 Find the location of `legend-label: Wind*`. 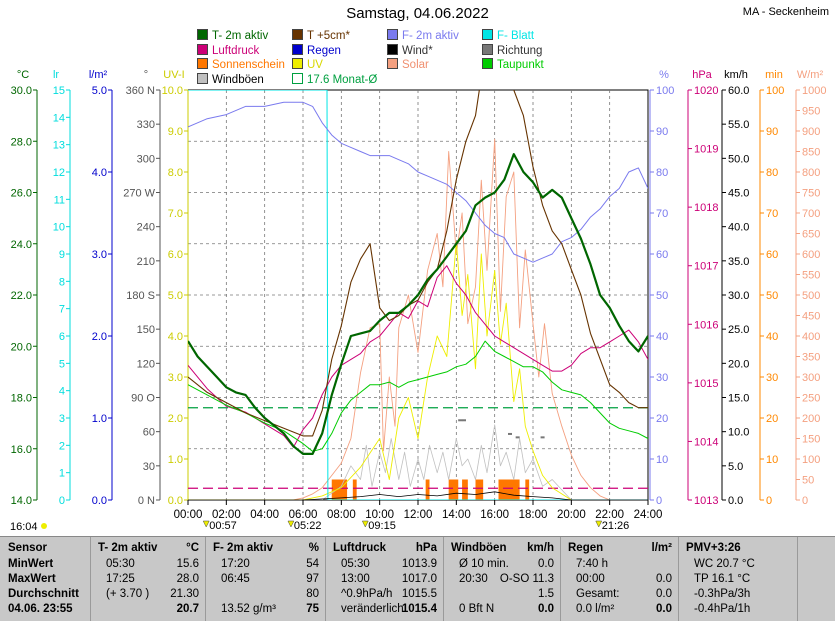

legend-label: Wind* is located at coordinates (417, 50).